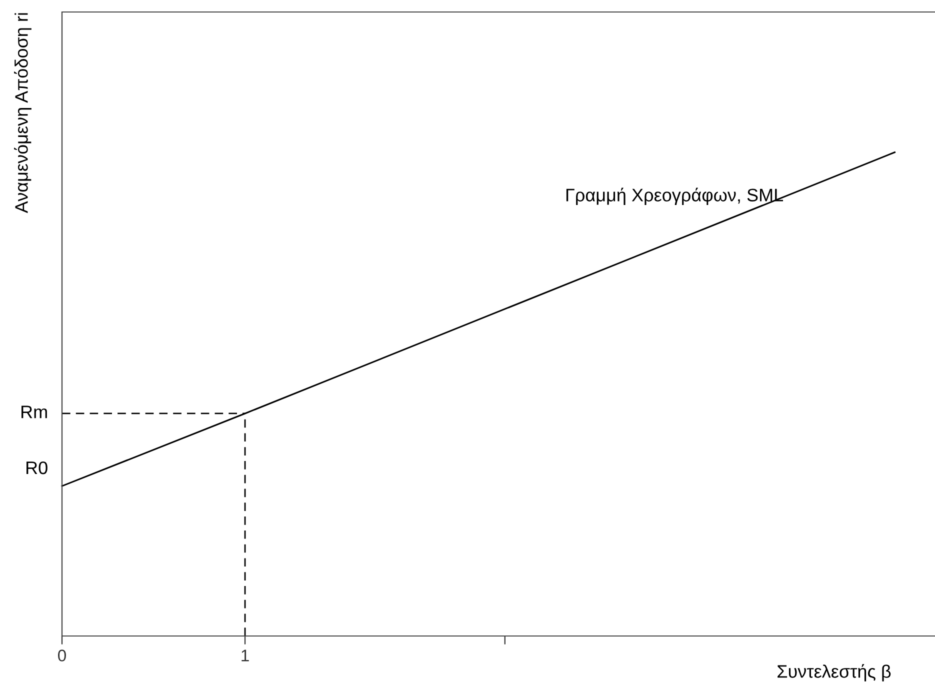 This screenshot has width=935, height=696. I want to click on x-tick-label: 0, so click(62, 656).